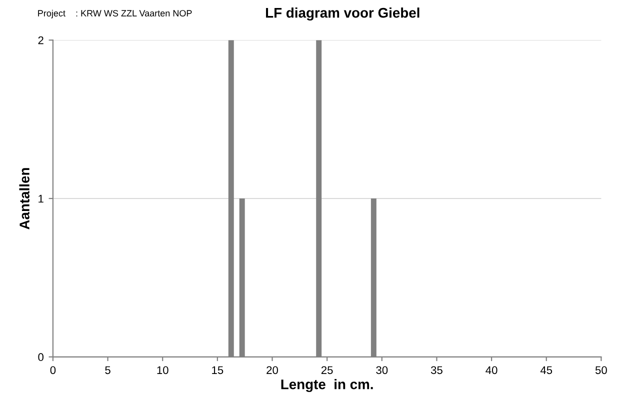 The image size is (623, 401). Describe the element at coordinates (327, 385) in the screenshot. I see `x-axis-title: Lengte in cm.` at that location.